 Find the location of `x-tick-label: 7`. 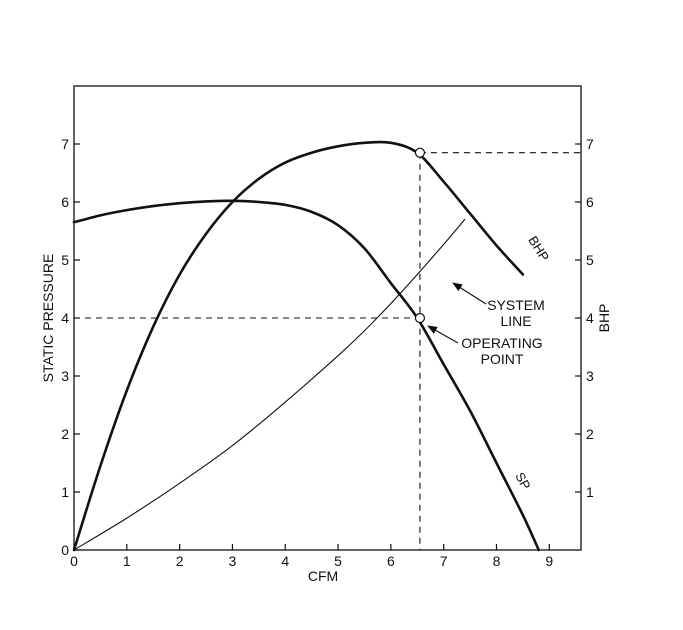

x-tick-label: 7 is located at coordinates (444, 561).